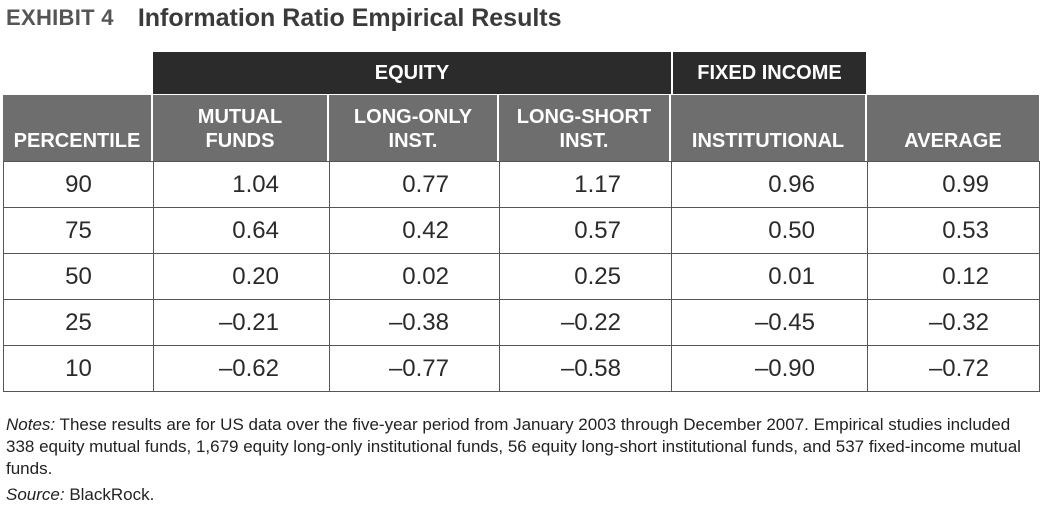  What do you see at coordinates (769, 128) in the screenshot?
I see `column-header-institutional: INSTITUTIONAL` at bounding box center [769, 128].